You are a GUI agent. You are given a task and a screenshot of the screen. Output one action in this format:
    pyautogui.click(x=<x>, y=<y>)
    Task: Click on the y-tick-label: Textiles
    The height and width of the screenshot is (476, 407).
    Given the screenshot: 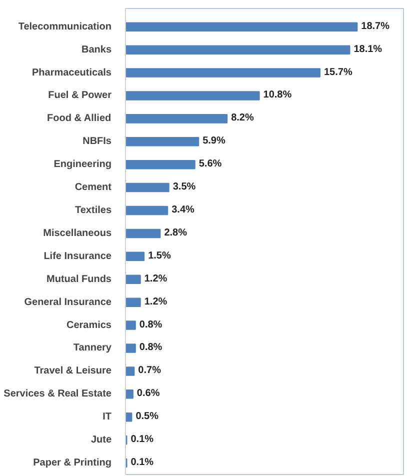 What is the action you would take?
    pyautogui.click(x=93, y=210)
    